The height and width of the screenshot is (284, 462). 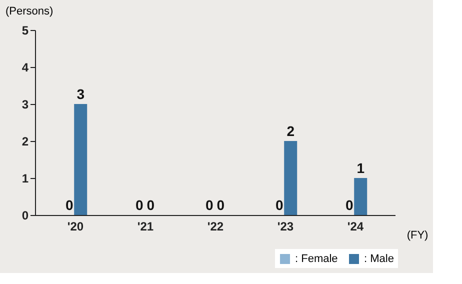 What do you see at coordinates (25, 179) in the screenshot?
I see `y-tick-label: 1` at bounding box center [25, 179].